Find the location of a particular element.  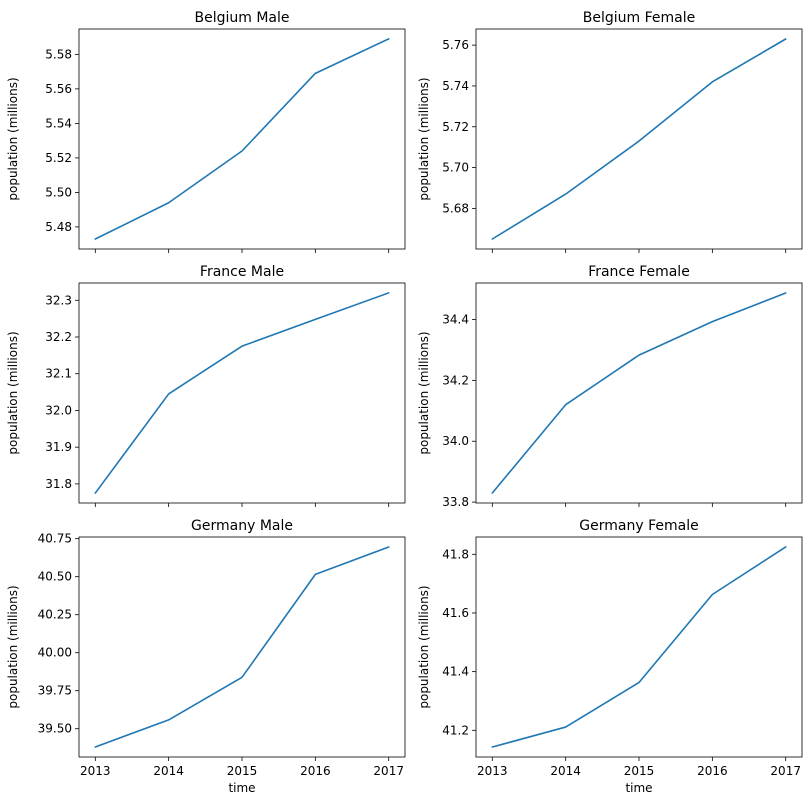

y-tick-label: 32.2 is located at coordinates (58, 337).